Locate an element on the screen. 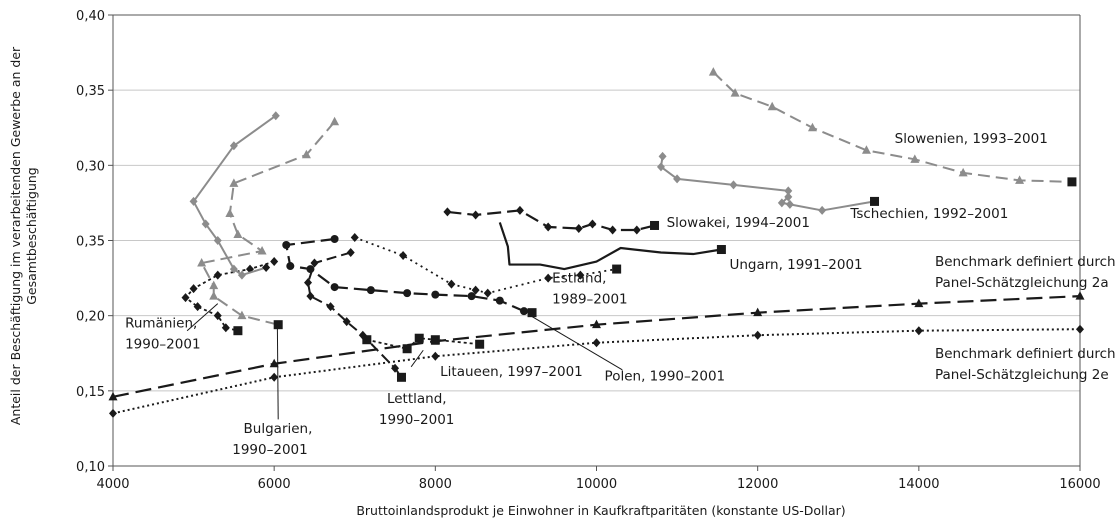  leader-line is located at coordinates (417, 358).